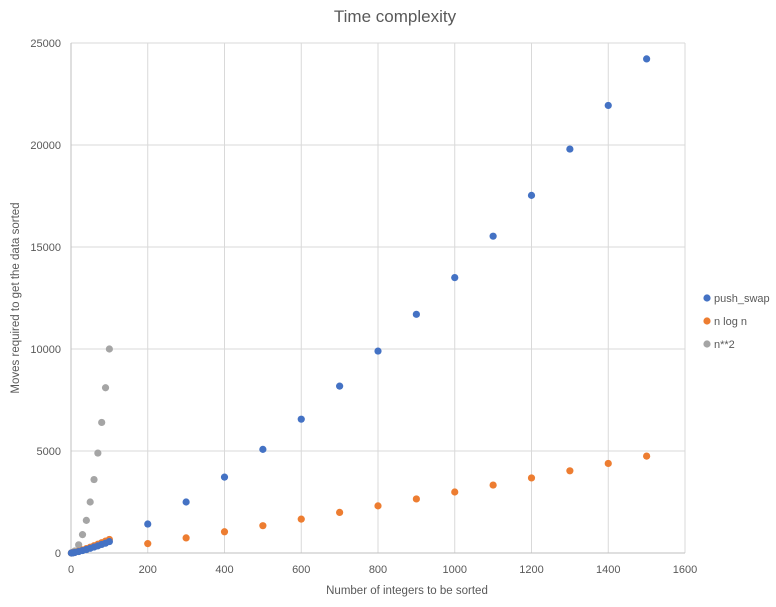 The image size is (776, 607). I want to click on legend-marker-n-log-n, so click(707, 321).